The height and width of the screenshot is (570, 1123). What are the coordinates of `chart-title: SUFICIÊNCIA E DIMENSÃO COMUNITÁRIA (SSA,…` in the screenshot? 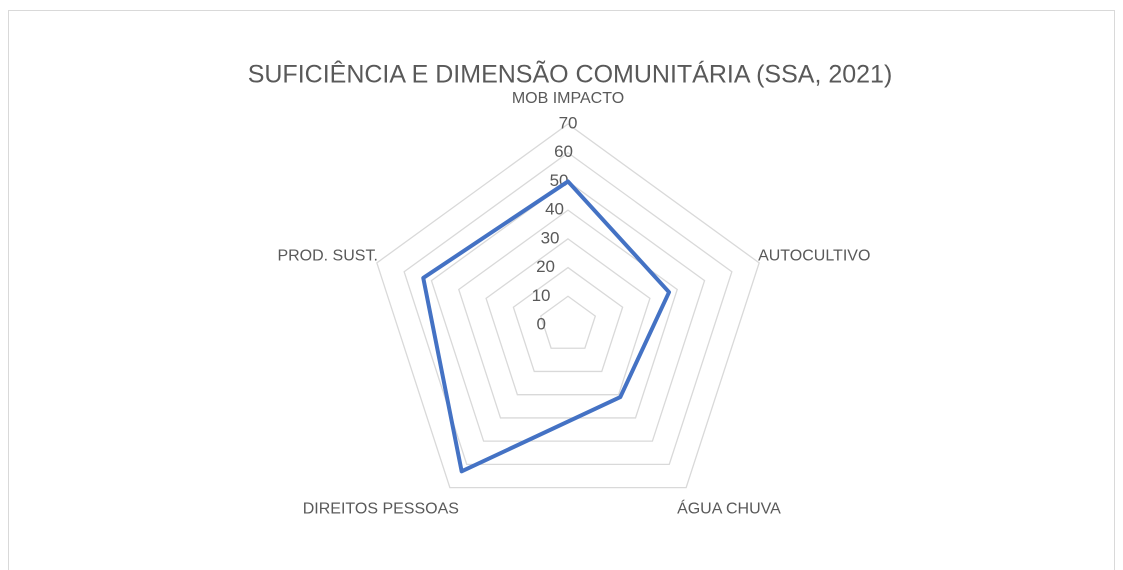 It's located at (570, 74).